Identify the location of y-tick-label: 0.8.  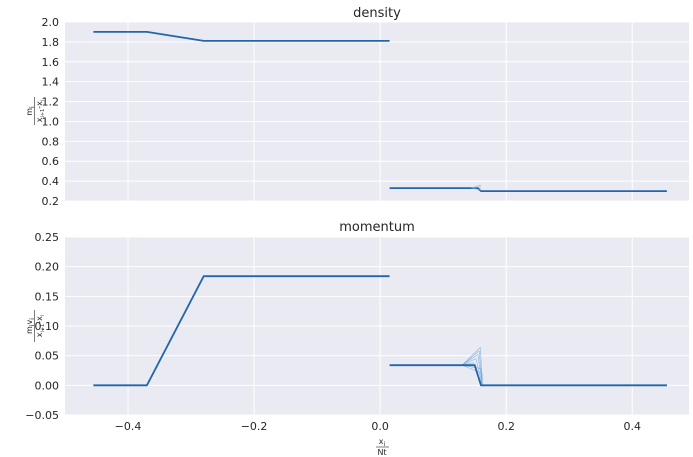
(51, 141).